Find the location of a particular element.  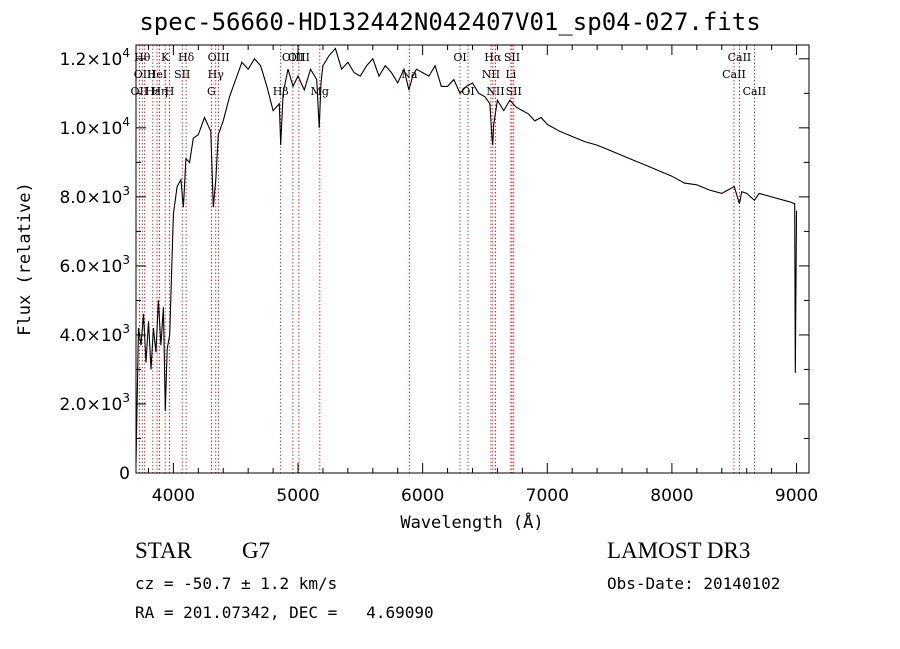

redshift-cz: cz = -50.7 ± 1.2 km/s is located at coordinates (236, 583).